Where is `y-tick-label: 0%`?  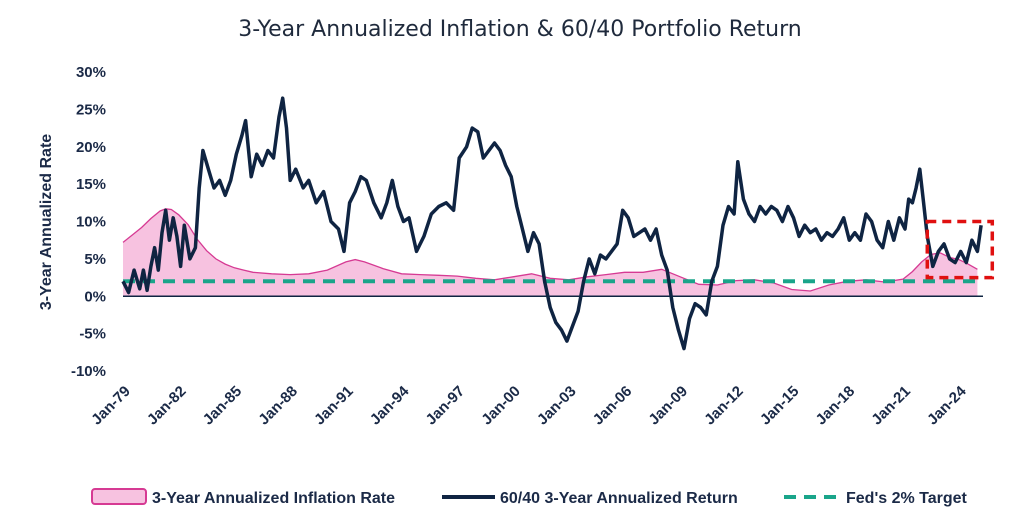 y-tick-label: 0% is located at coordinates (95, 296).